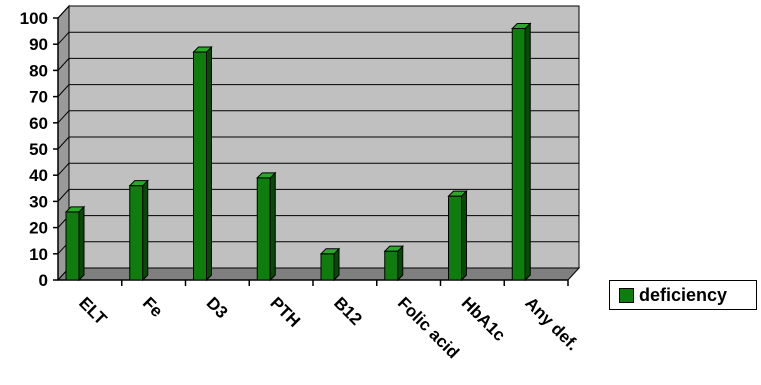 Image resolution: width=761 pixels, height=385 pixels. I want to click on x-tick-label: D3, so click(217, 307).